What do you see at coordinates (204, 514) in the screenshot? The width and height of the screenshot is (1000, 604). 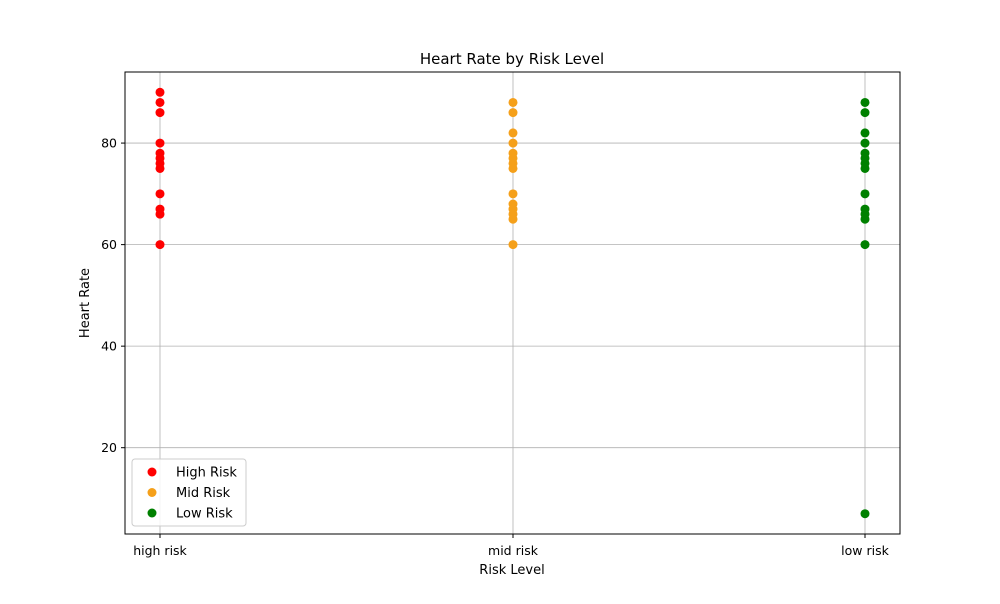 I see `legend-label: Low Risk` at bounding box center [204, 514].